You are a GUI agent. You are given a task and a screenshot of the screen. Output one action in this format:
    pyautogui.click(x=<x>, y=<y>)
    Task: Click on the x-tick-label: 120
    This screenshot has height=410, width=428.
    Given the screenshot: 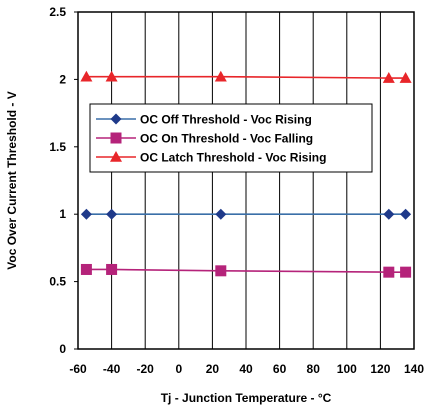 What is the action you would take?
    pyautogui.click(x=380, y=369)
    